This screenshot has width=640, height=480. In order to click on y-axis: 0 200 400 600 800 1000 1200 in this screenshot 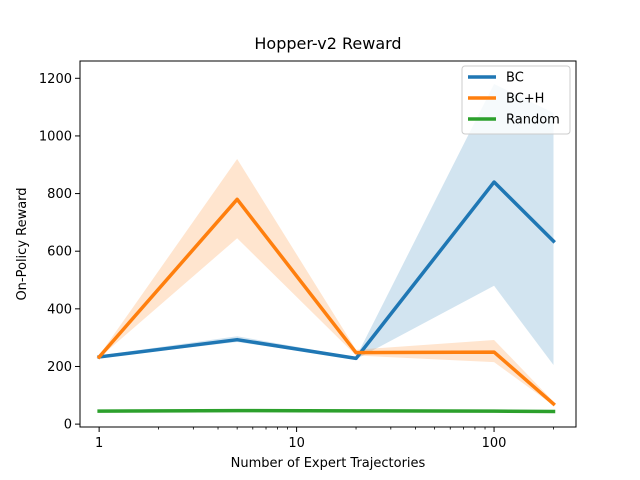, I will do `click(59, 252)`.